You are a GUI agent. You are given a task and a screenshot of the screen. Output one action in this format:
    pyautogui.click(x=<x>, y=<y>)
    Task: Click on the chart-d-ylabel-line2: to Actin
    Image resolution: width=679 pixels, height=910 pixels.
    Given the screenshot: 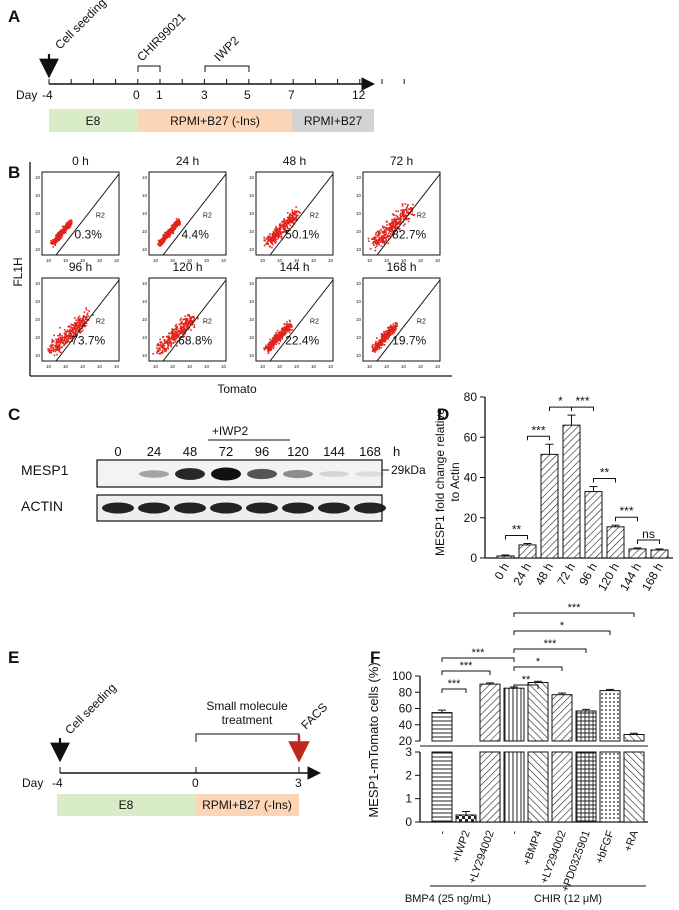 What is the action you would take?
    pyautogui.click(x=455, y=481)
    